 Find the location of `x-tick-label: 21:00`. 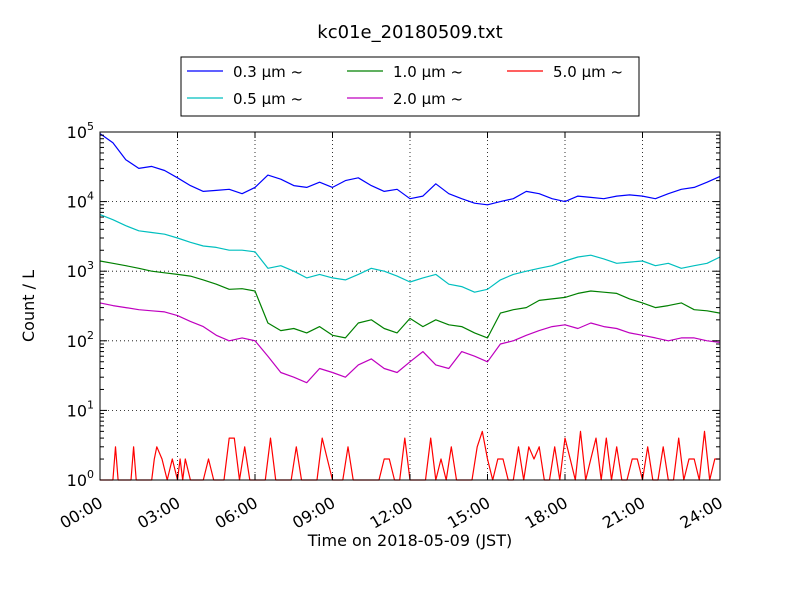

x-tick-label: 21:00 is located at coordinates (623, 513).